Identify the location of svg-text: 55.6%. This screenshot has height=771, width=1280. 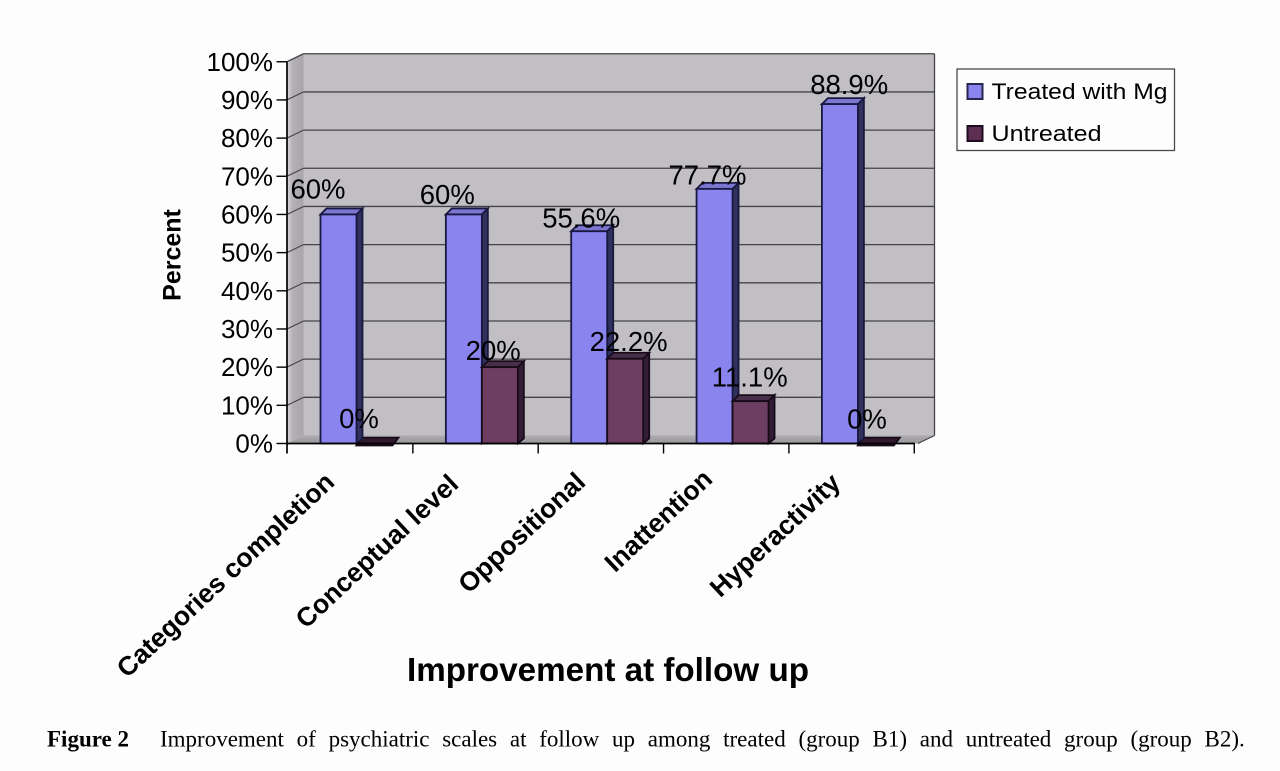
(581, 217).